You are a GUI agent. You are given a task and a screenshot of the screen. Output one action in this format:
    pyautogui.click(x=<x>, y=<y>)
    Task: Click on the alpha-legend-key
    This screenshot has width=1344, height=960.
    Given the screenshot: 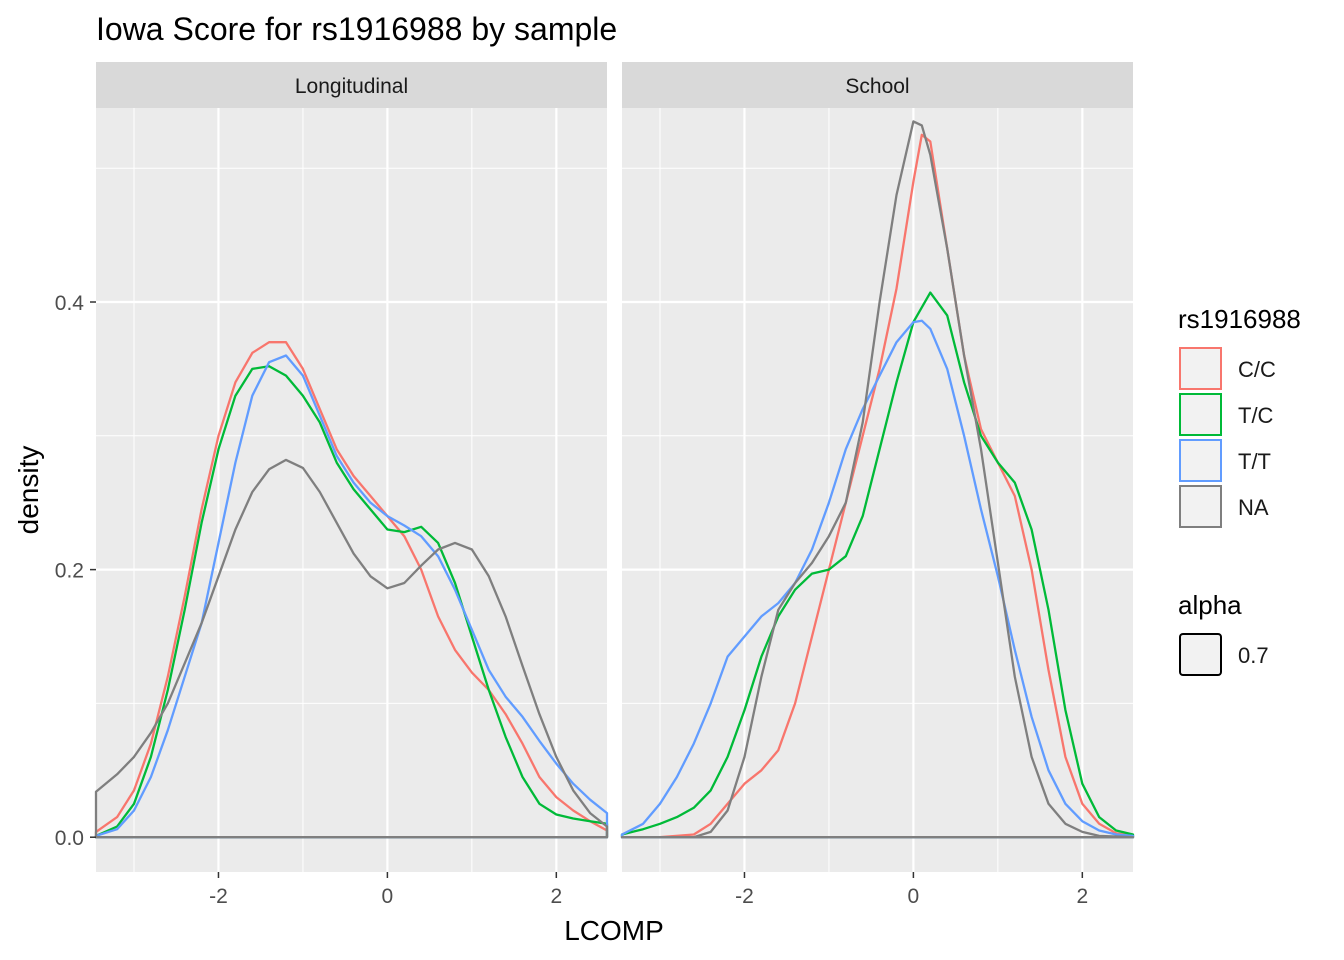 What is the action you would take?
    pyautogui.click(x=1200, y=654)
    